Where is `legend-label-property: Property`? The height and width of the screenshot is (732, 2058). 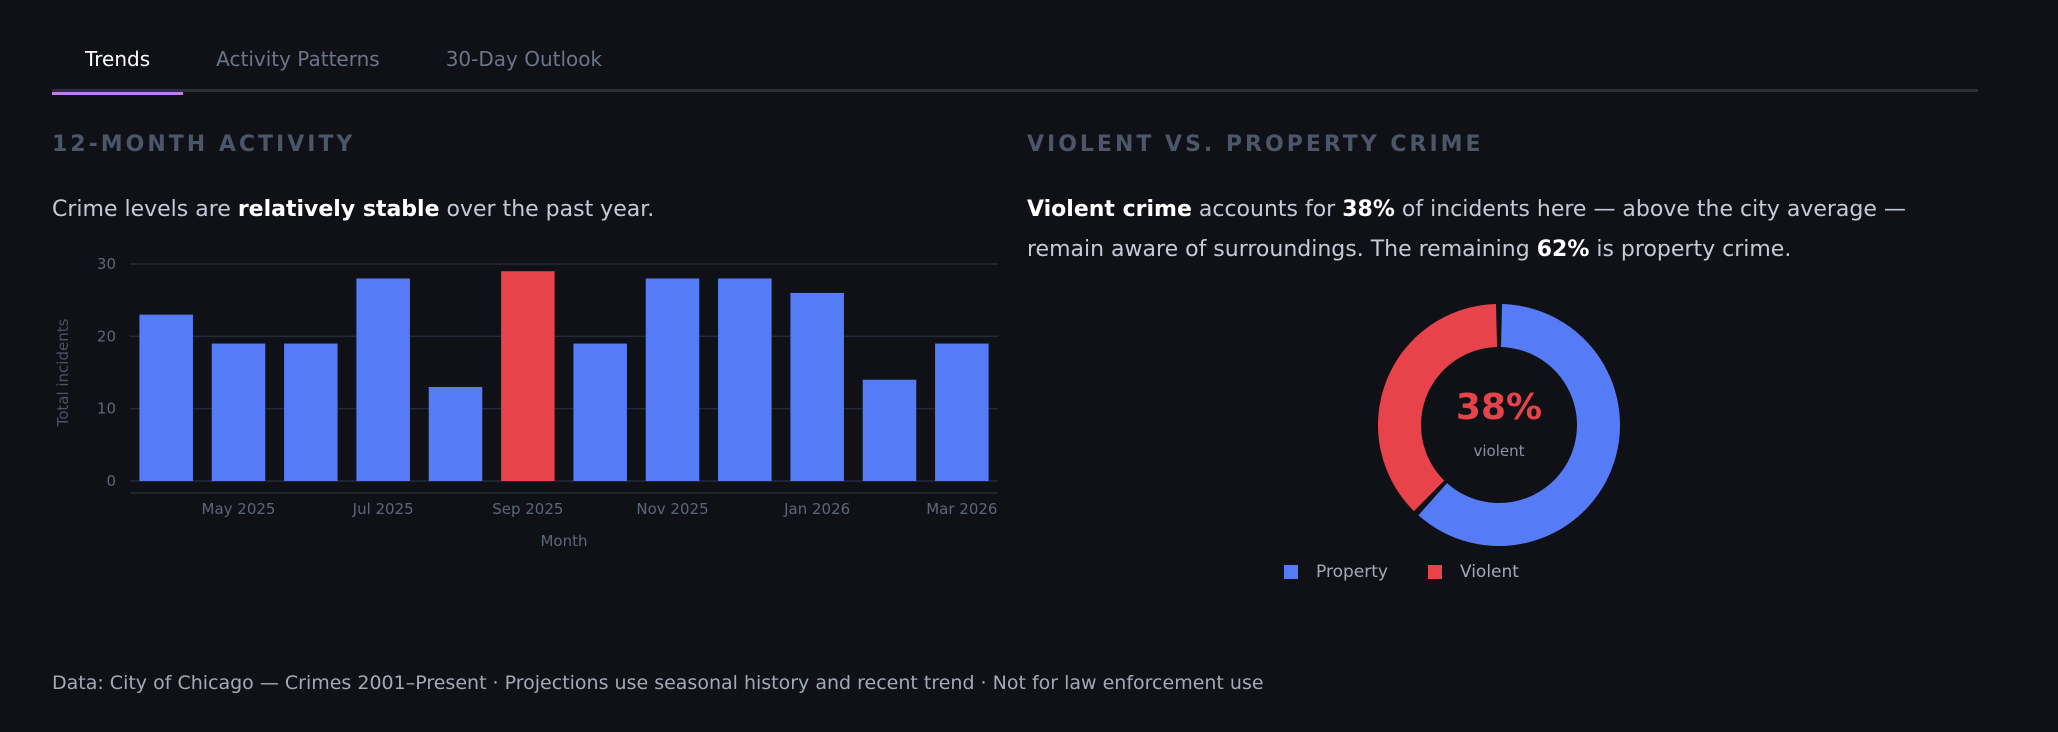 legend-label-property: Property is located at coordinates (1352, 572).